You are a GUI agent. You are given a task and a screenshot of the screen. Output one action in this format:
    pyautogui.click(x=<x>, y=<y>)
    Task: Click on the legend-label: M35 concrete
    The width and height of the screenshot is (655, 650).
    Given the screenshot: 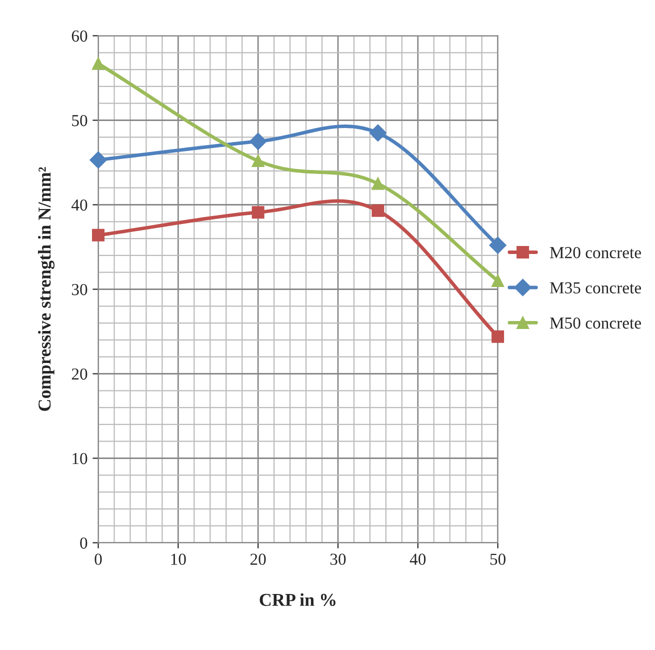 What is the action you would take?
    pyautogui.click(x=595, y=288)
    